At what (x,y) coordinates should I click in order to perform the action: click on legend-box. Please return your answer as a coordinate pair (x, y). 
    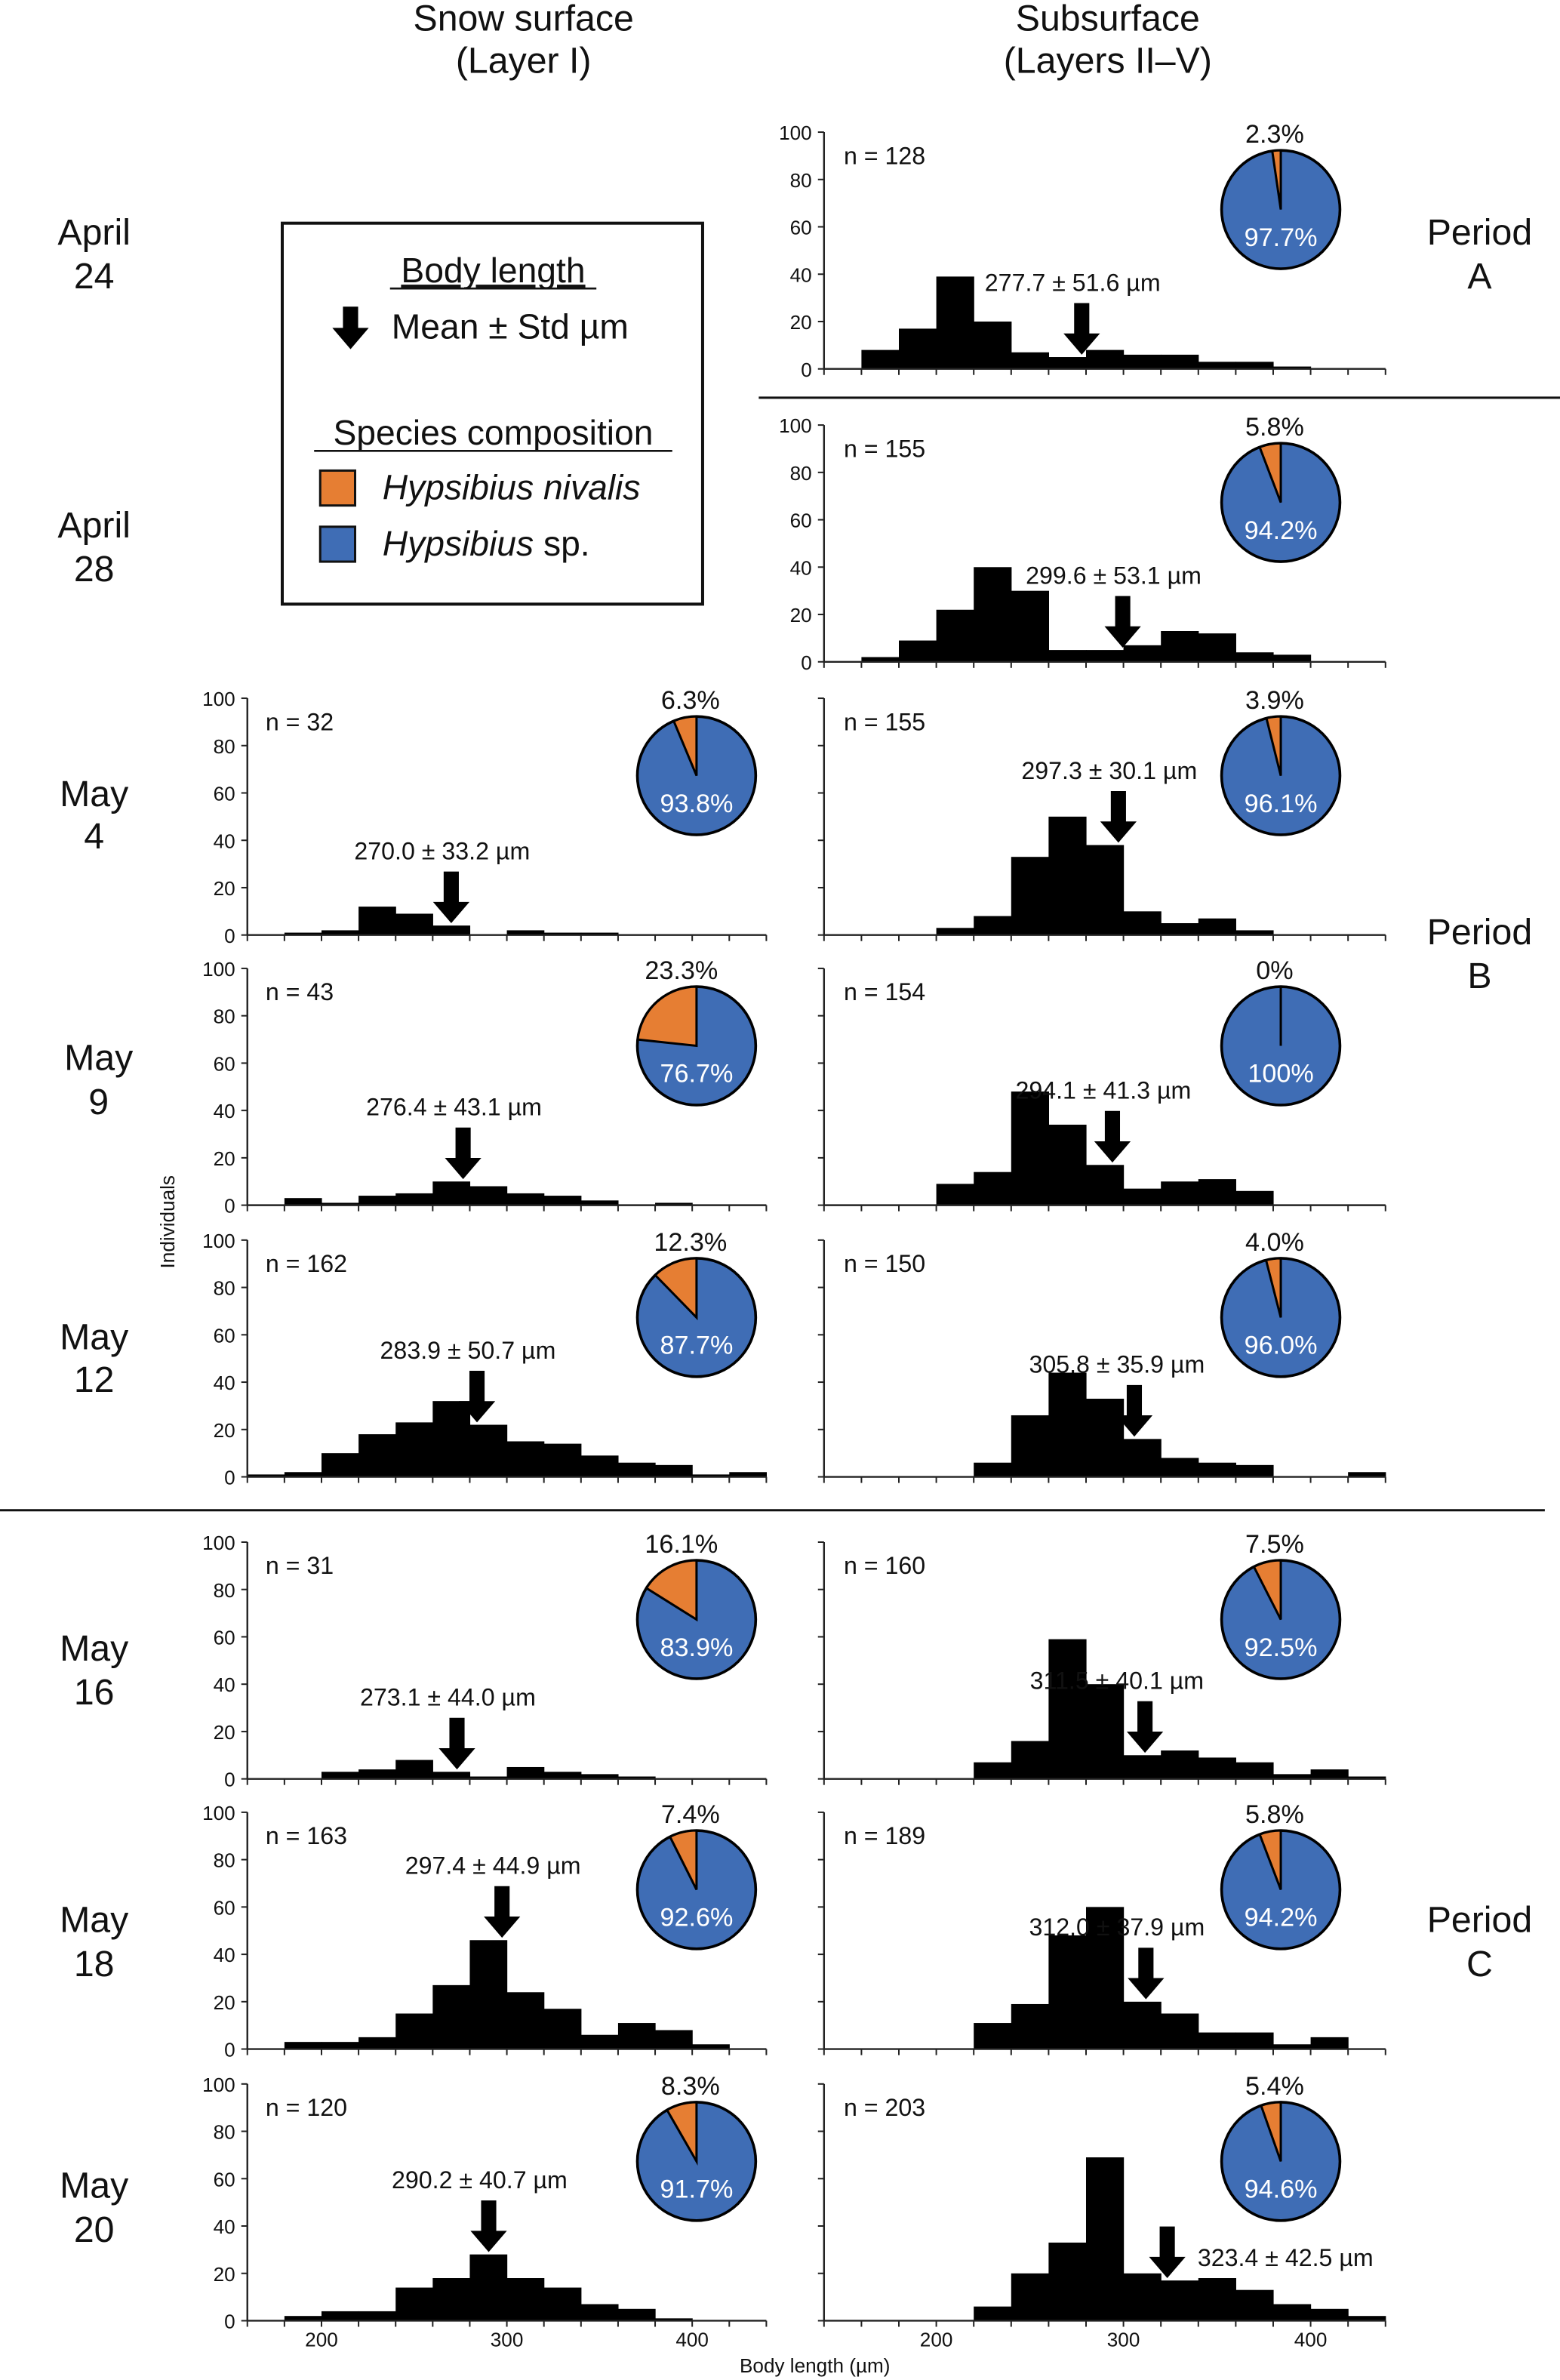
    Looking at the image, I should click on (492, 413).